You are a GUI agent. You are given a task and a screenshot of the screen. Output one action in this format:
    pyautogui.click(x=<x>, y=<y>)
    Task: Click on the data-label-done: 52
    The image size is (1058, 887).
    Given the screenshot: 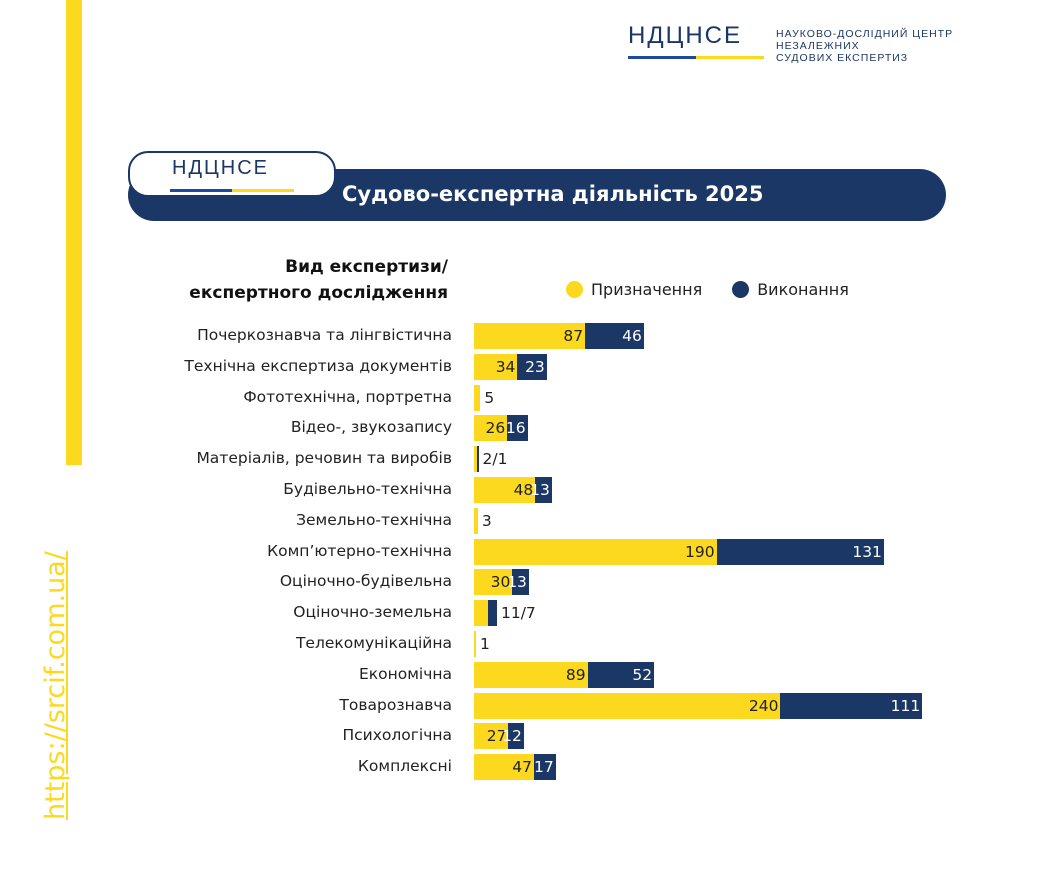 What is the action you would take?
    pyautogui.click(x=642, y=674)
    